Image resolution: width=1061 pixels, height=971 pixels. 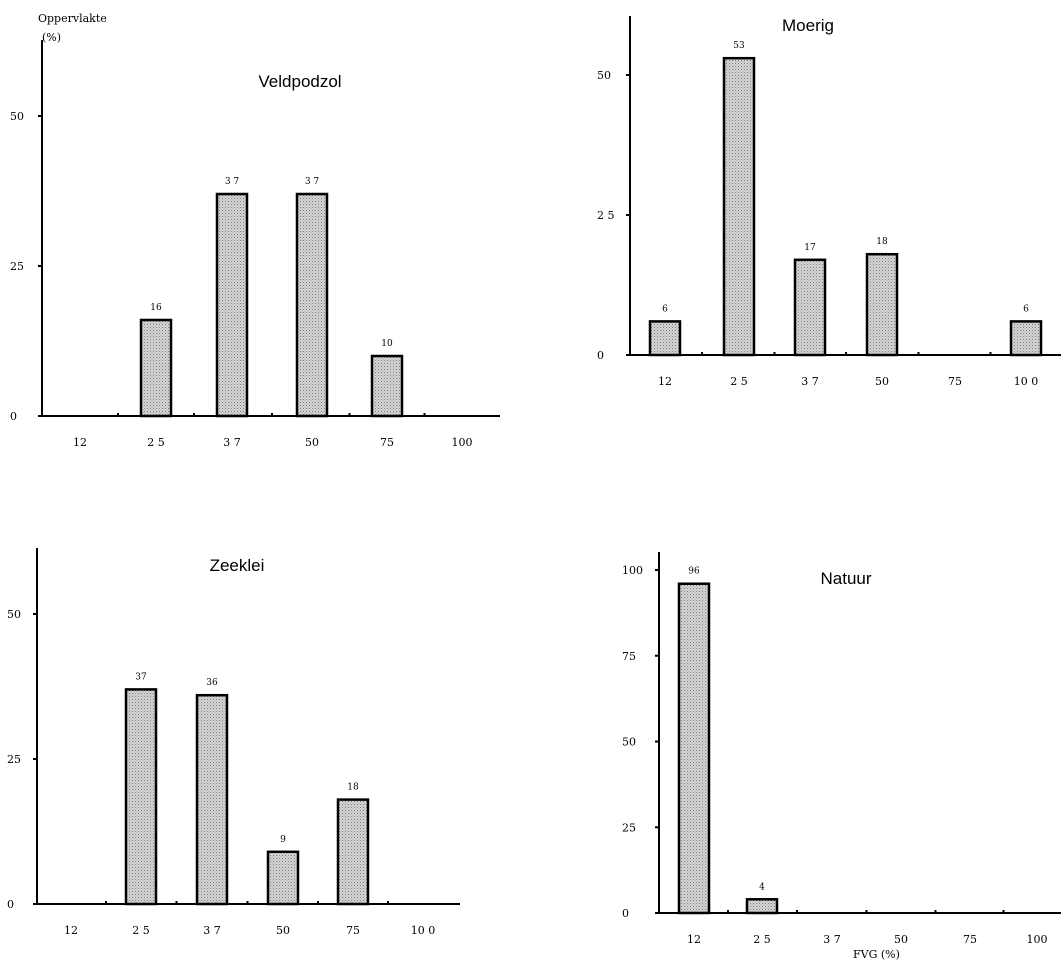 I want to click on x-unit-label: FVG (%), so click(x=876, y=954).